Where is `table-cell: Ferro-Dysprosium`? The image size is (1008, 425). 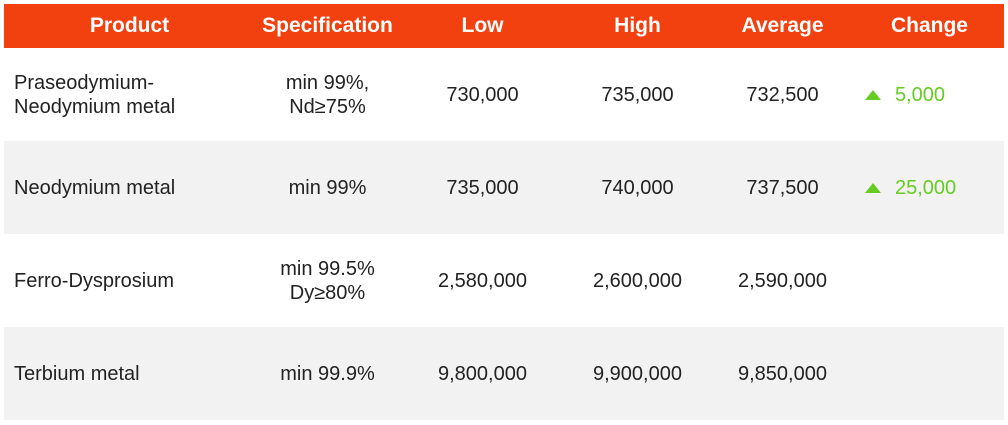 table-cell: Ferro-Dysprosium is located at coordinates (94, 280).